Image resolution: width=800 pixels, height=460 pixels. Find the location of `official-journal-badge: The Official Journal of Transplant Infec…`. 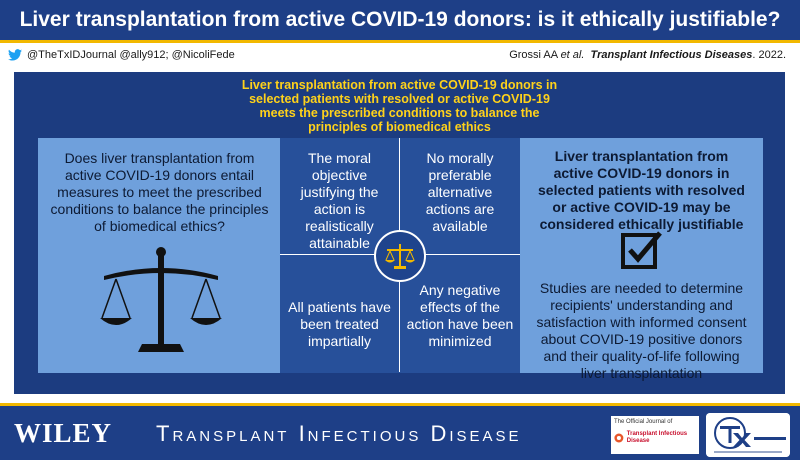

official-journal-badge: The Official Journal of Transplant Infec… is located at coordinates (655, 435).